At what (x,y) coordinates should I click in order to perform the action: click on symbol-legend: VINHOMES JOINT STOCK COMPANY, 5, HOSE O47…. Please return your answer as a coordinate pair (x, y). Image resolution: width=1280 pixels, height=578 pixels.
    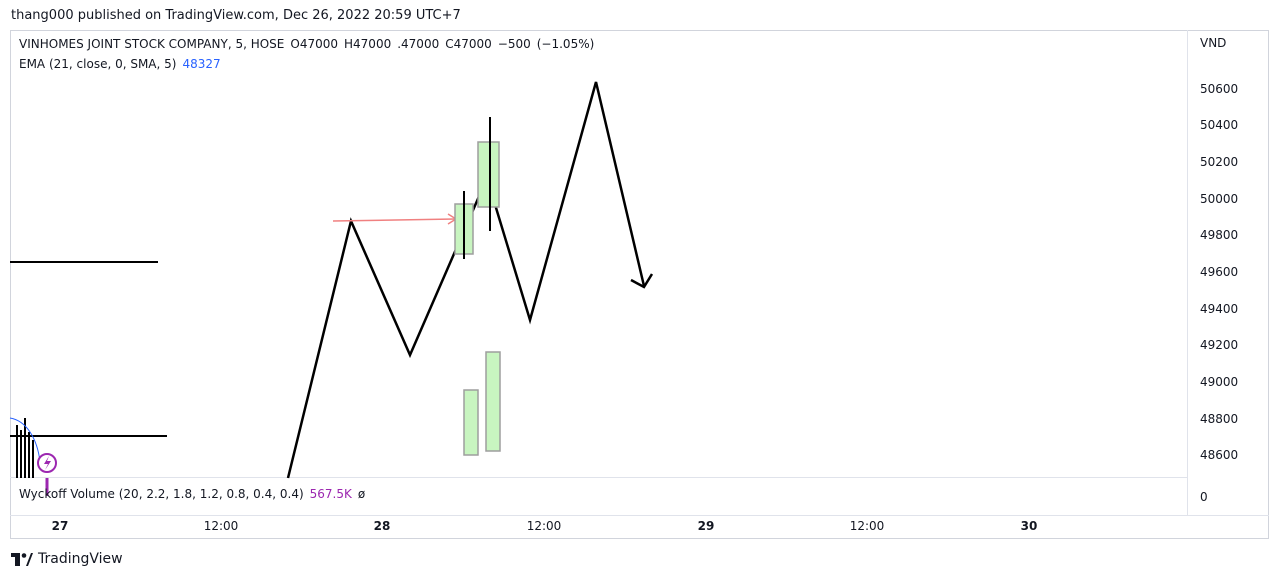
    Looking at the image, I should click on (309, 44).